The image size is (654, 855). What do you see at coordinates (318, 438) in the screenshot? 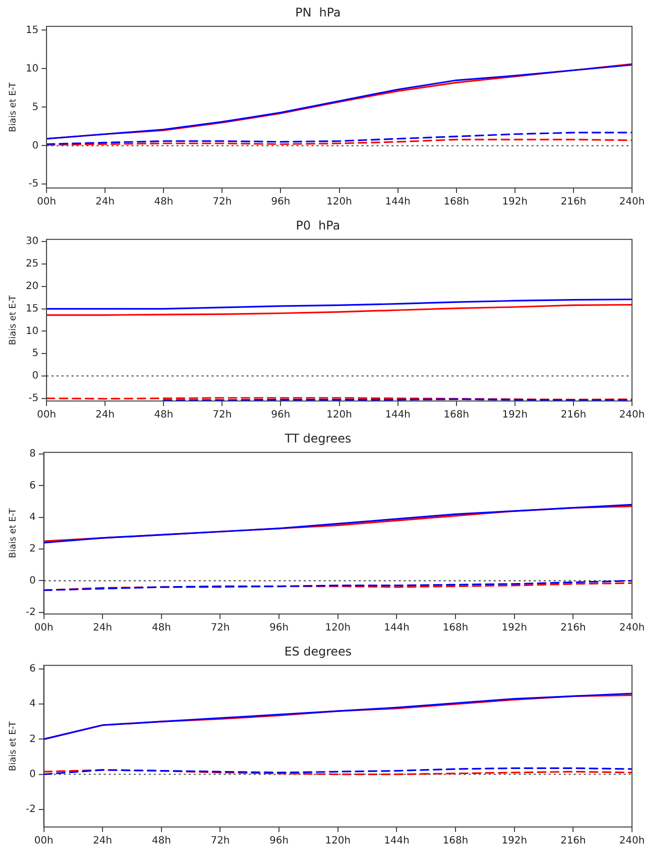
I see `chart-title: TT degrees` at bounding box center [318, 438].